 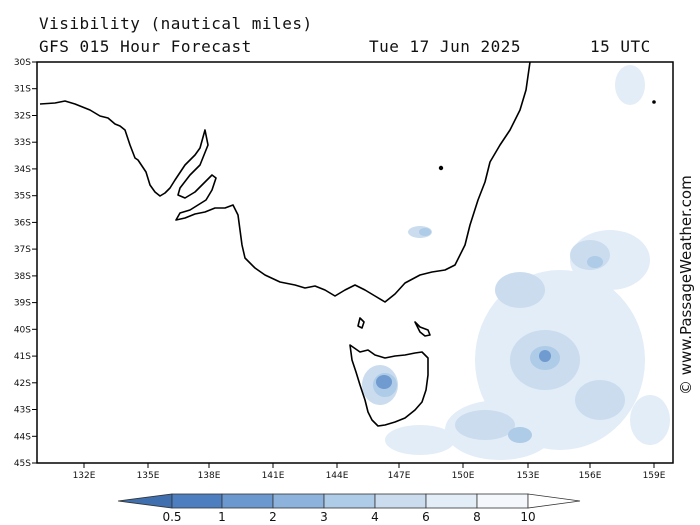 I want to click on lon-label: 153E, so click(x=528, y=476).